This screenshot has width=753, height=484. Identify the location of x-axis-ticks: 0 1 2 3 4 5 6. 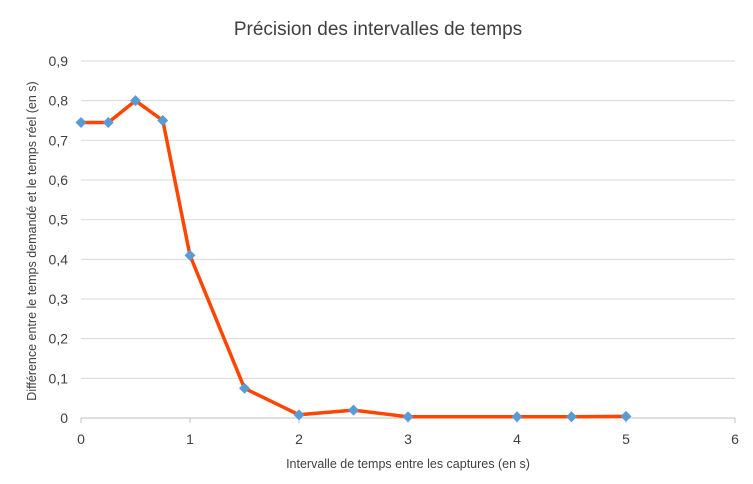
(408, 432).